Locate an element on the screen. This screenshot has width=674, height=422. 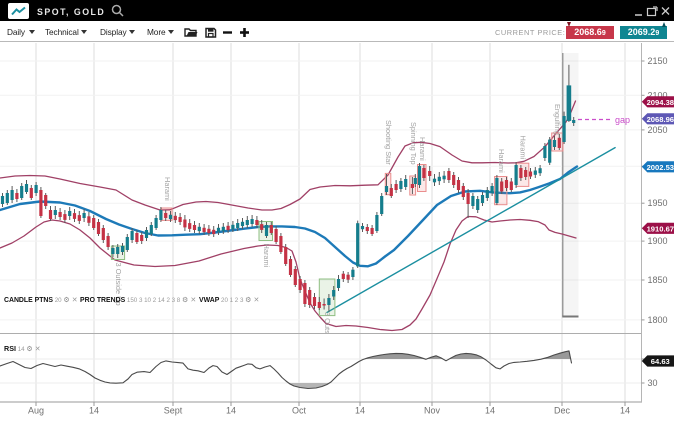
svg-text: Nov is located at coordinates (432, 411).